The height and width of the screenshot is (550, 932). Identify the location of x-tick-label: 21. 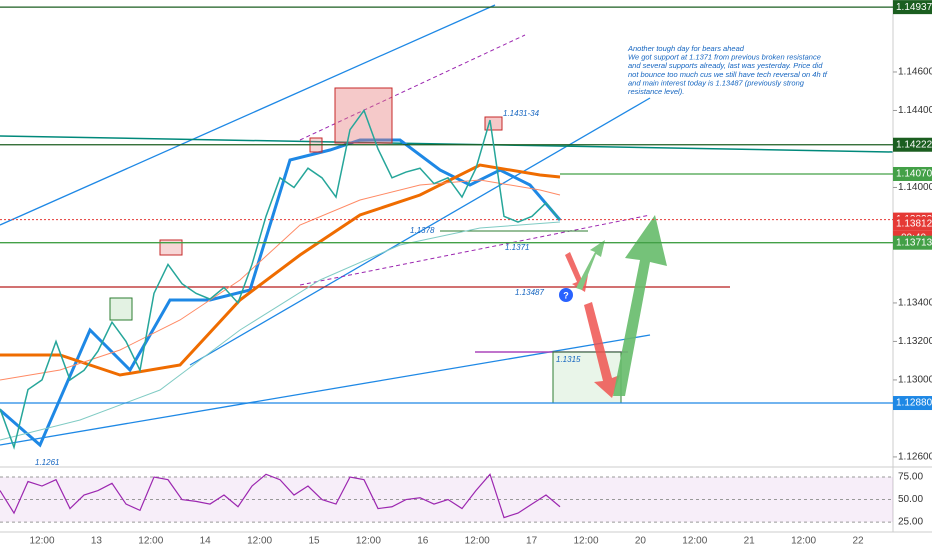
(750, 541).